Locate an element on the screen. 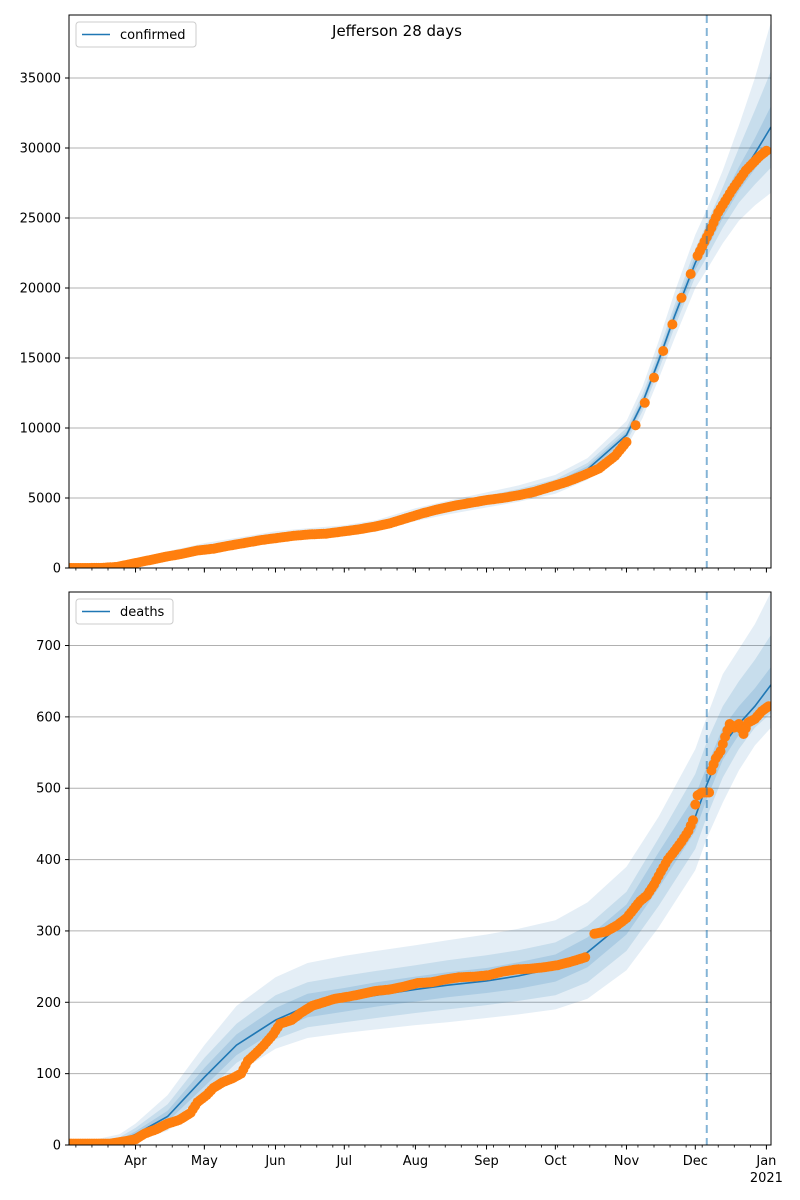 This screenshot has width=800, height=1200. figure-title: Jefferson 28 days is located at coordinates (396, 31).